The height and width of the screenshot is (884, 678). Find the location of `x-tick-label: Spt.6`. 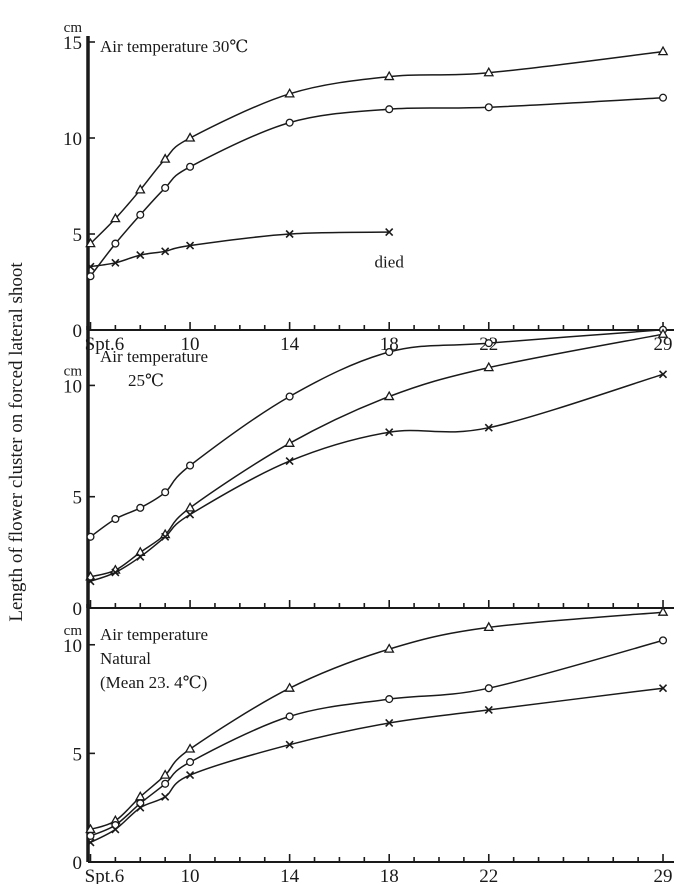

x-tick-label: Spt.6 is located at coordinates (105, 875).